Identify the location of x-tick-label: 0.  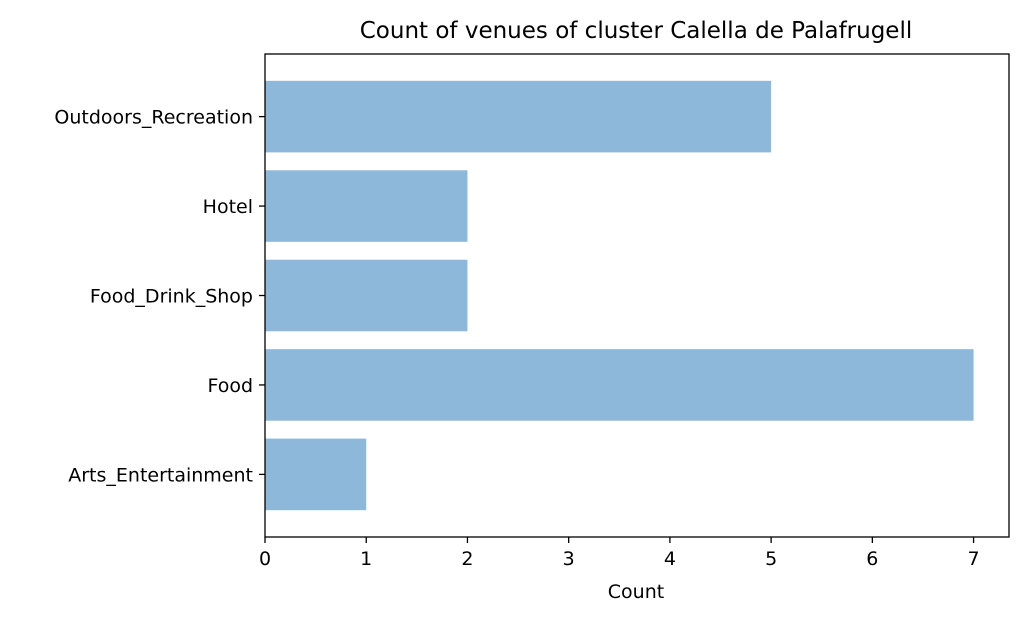
(265, 559).